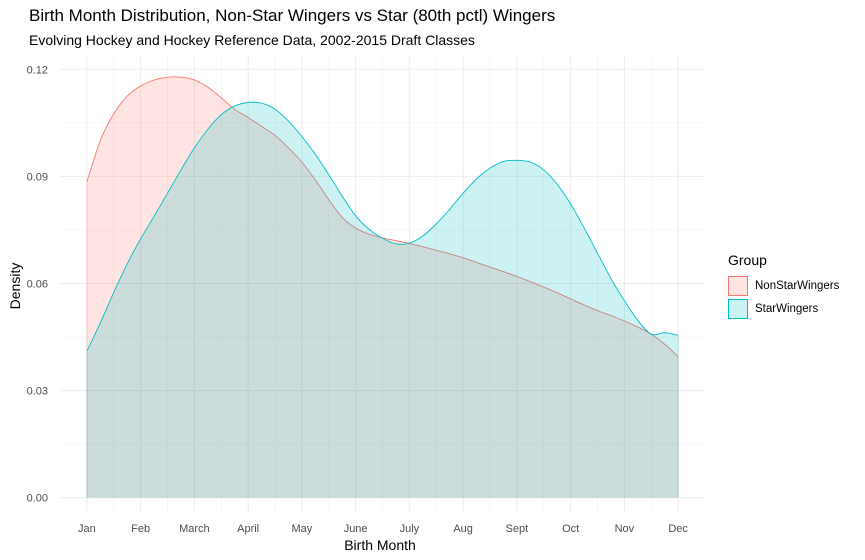  I want to click on legend-item-nonstar: NonStarWingers, so click(783, 285).